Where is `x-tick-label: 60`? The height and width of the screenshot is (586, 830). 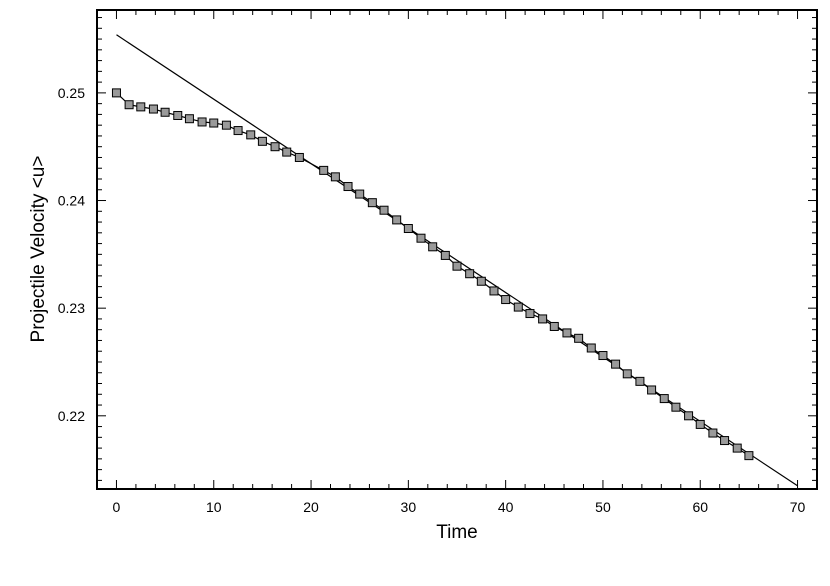 x-tick-label: 60 is located at coordinates (700, 507).